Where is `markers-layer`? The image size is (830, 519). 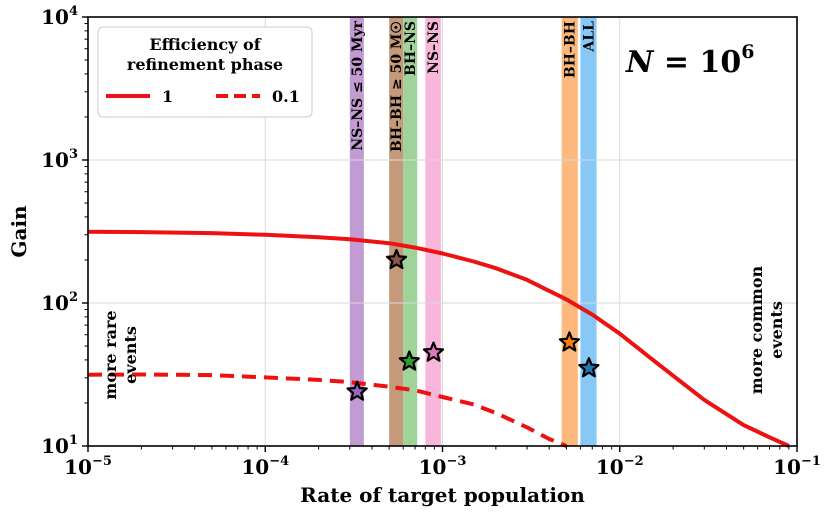 markers-layer is located at coordinates (473, 324).